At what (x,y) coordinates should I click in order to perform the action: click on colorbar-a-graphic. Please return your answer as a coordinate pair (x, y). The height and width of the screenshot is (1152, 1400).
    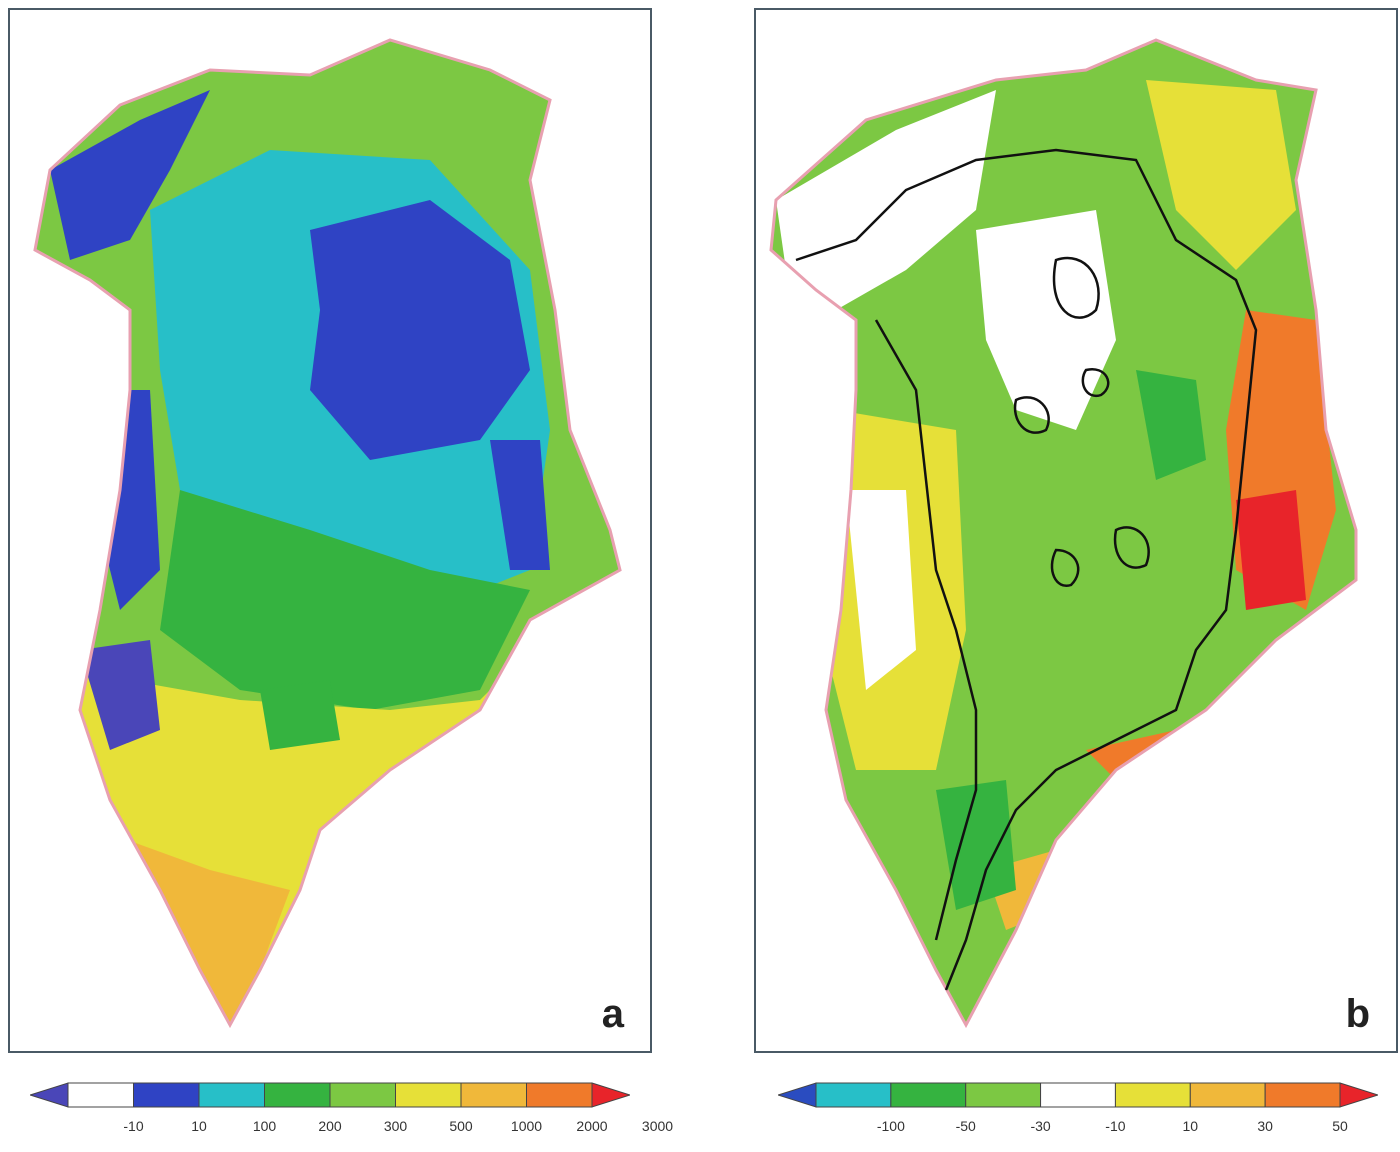
    Looking at the image, I should click on (330, 1095).